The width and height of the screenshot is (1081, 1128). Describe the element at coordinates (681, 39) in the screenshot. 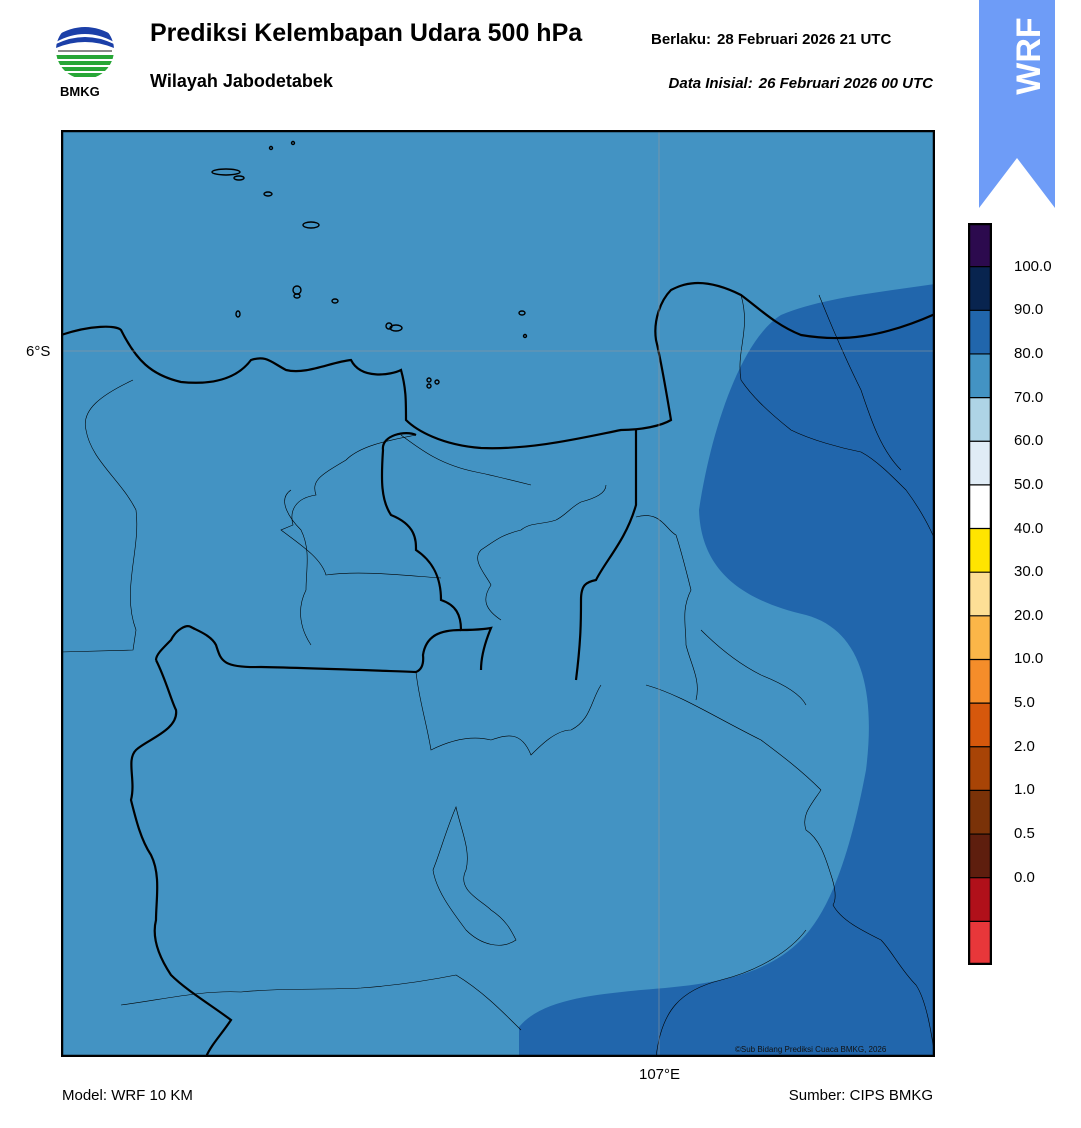

I see `valid-label: Berlaku:` at that location.